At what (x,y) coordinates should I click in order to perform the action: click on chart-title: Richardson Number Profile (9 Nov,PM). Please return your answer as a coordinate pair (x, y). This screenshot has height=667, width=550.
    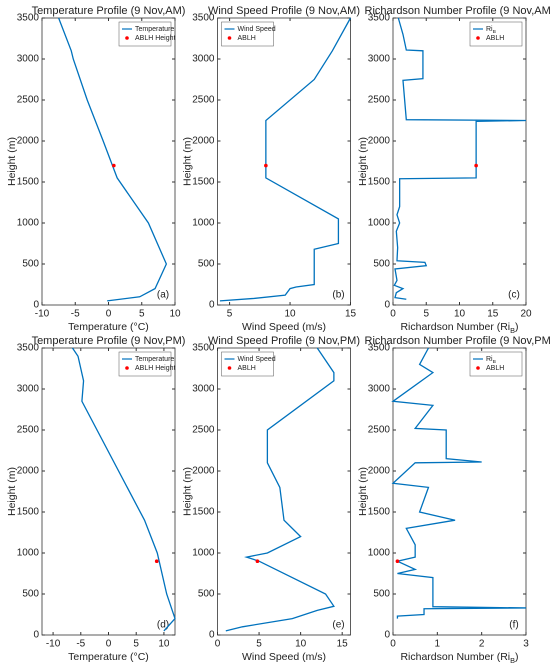
    Looking at the image, I should click on (457, 341).